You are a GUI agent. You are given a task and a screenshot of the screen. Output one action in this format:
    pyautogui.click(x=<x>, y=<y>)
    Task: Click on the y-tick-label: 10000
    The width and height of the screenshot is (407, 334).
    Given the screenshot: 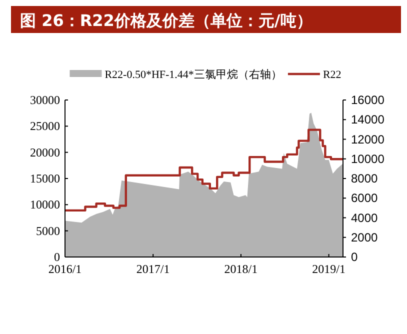 What is the action you would take?
    pyautogui.click(x=45, y=205)
    